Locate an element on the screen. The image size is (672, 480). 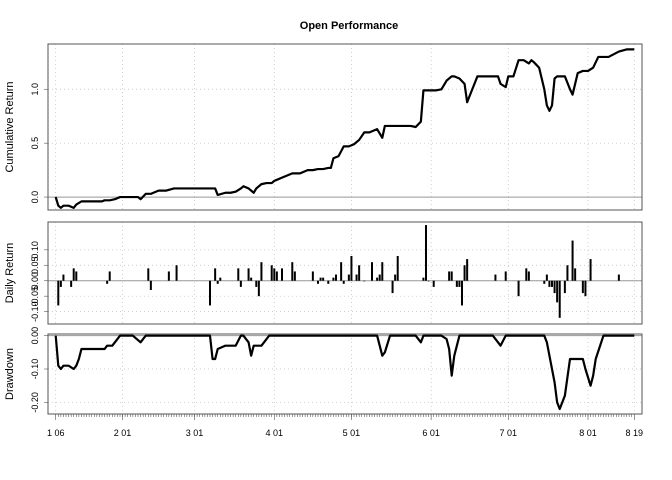
x-axis-tick-labels: 1 06 2 01 3 01 4 01 5 01 6 01 7 01 8 01 8 19 is located at coordinates (345, 426).